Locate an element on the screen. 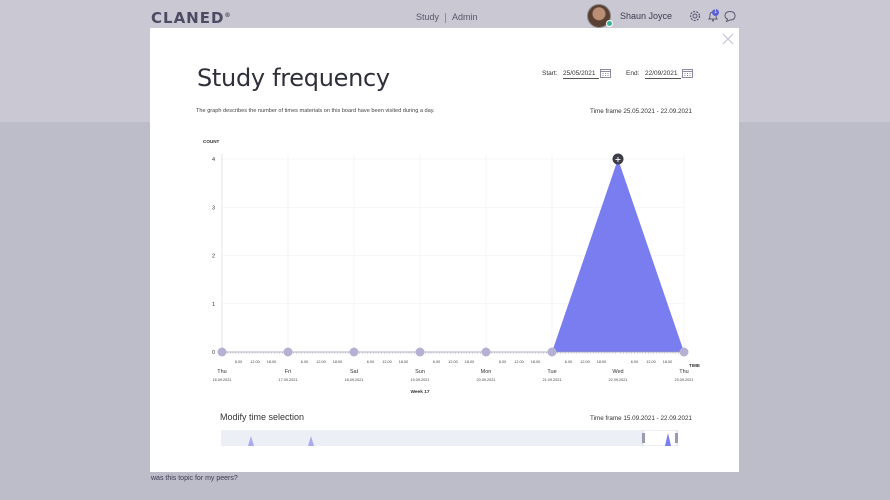 The height and width of the screenshot is (500, 890). data-point-plus: + is located at coordinates (618, 159).